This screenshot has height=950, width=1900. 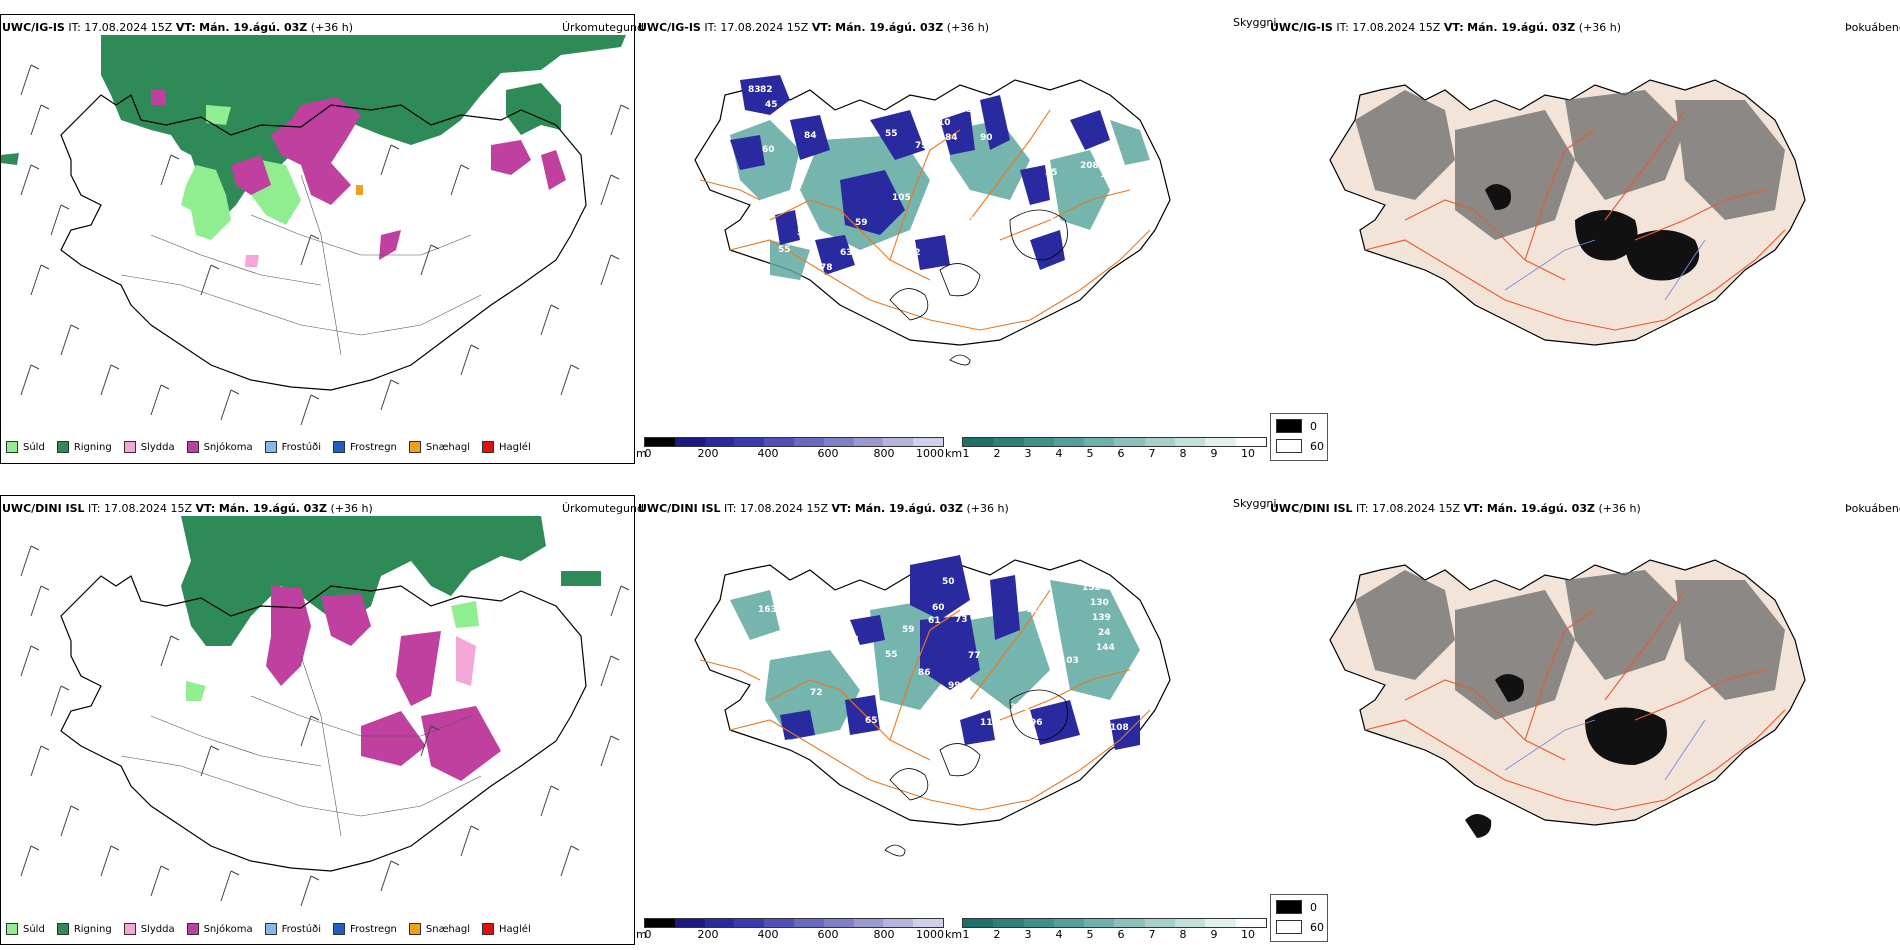 I want to click on vis-value: 170, so click(x=967, y=221).